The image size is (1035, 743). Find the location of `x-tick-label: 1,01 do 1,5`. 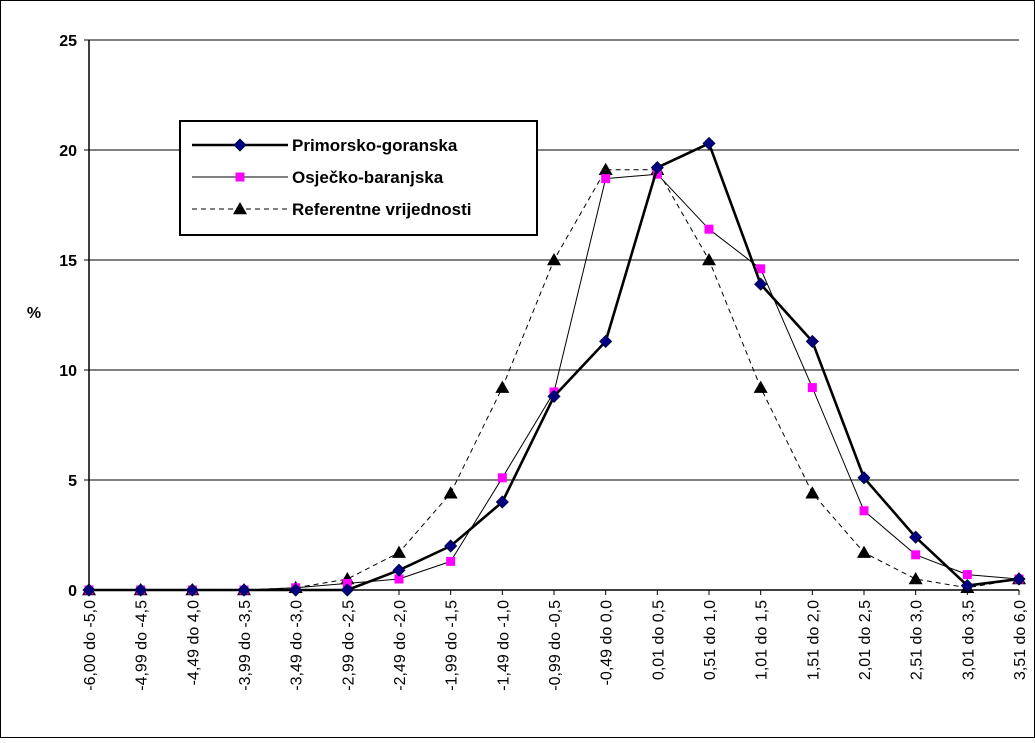

x-tick-label: 1,01 do 1,5 is located at coordinates (762, 640).